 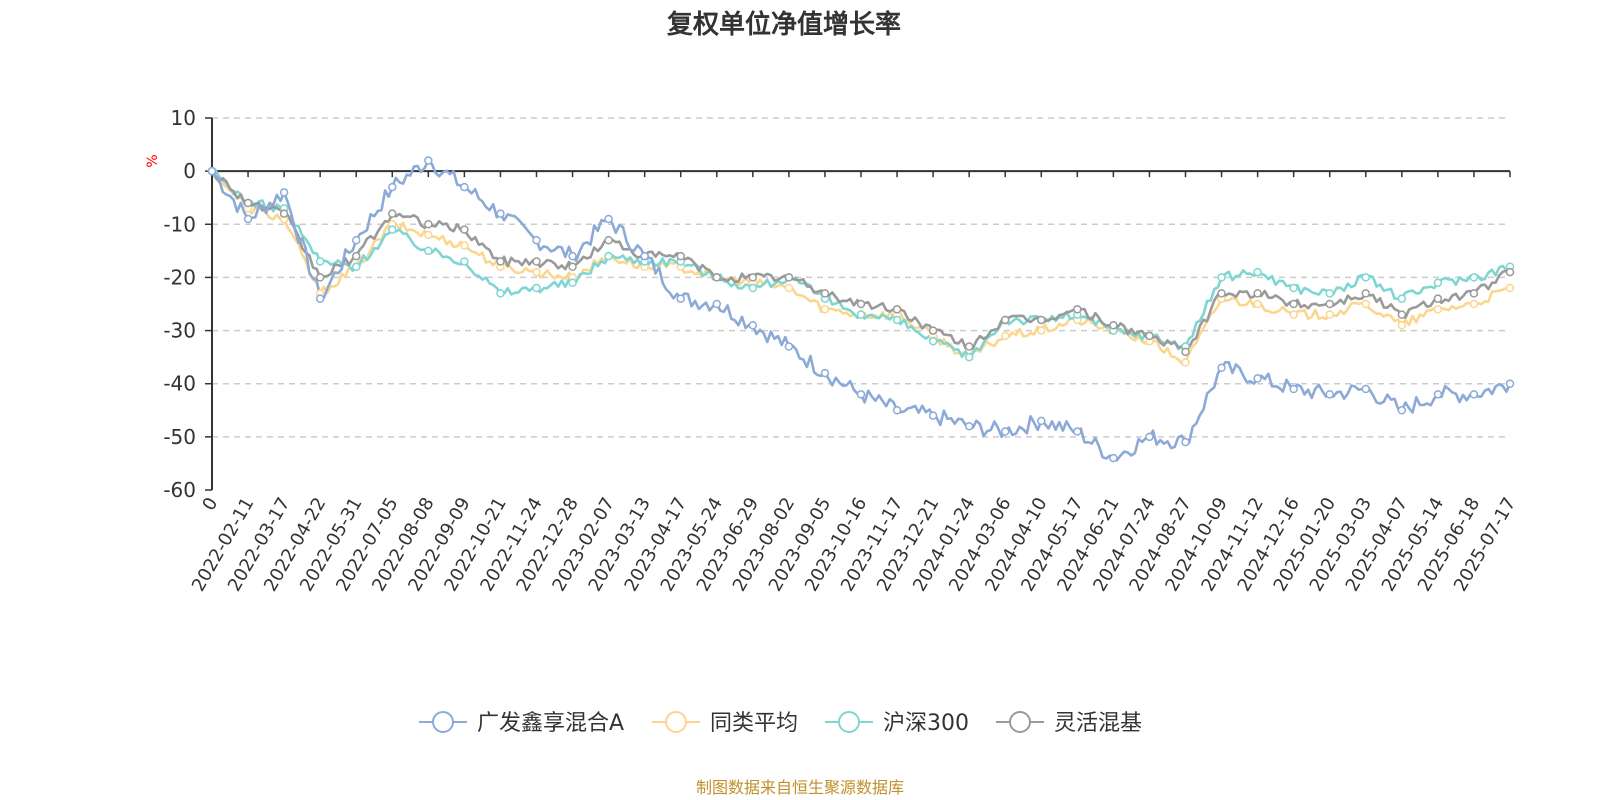 I want to click on y-tick-label: 0, so click(x=189, y=171).